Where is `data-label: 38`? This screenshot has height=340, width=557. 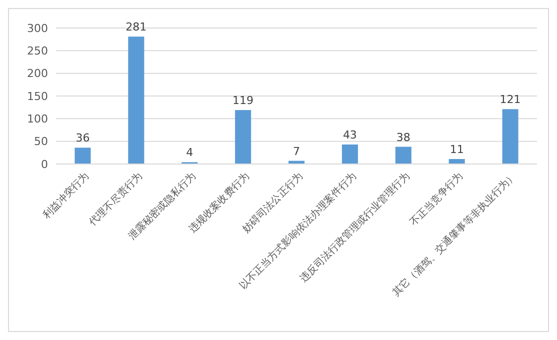
data-label: 38 is located at coordinates (403, 137).